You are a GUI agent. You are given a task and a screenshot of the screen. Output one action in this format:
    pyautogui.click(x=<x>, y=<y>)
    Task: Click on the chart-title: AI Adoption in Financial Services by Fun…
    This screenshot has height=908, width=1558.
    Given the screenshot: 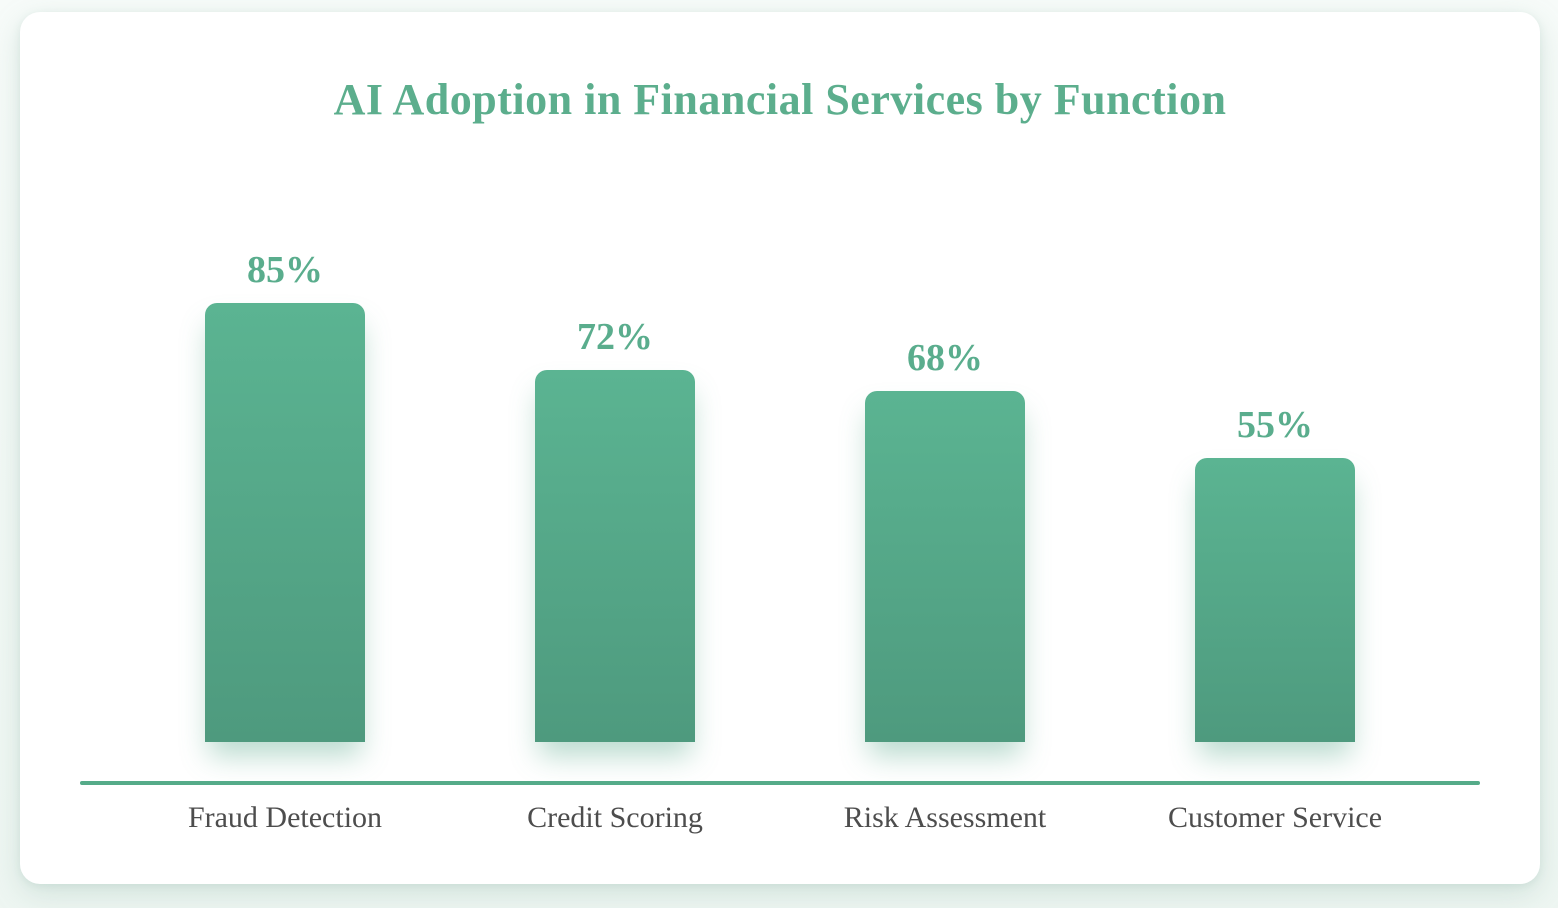 What is the action you would take?
    pyautogui.click(x=780, y=99)
    